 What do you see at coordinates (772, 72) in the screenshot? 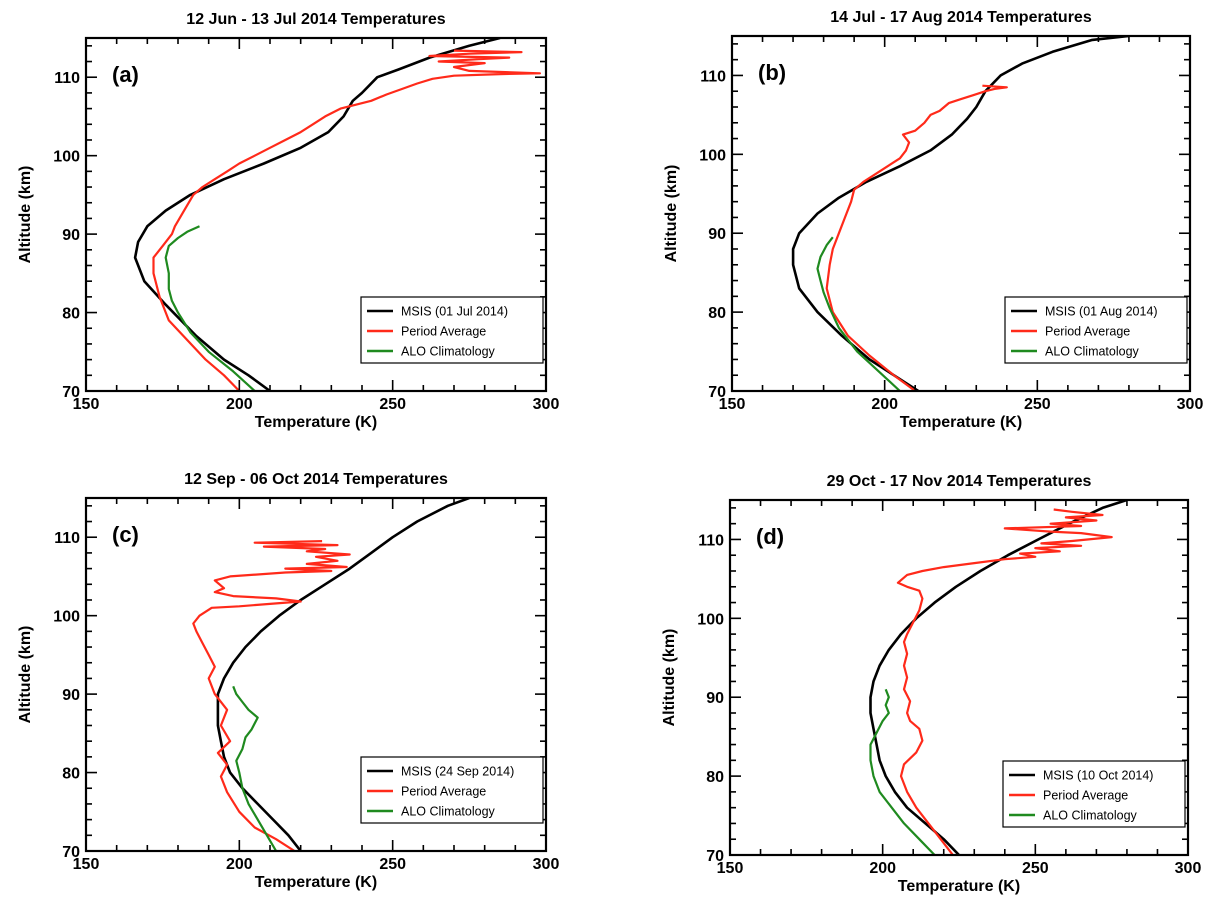
I see `panel-label: (b)` at bounding box center [772, 72].